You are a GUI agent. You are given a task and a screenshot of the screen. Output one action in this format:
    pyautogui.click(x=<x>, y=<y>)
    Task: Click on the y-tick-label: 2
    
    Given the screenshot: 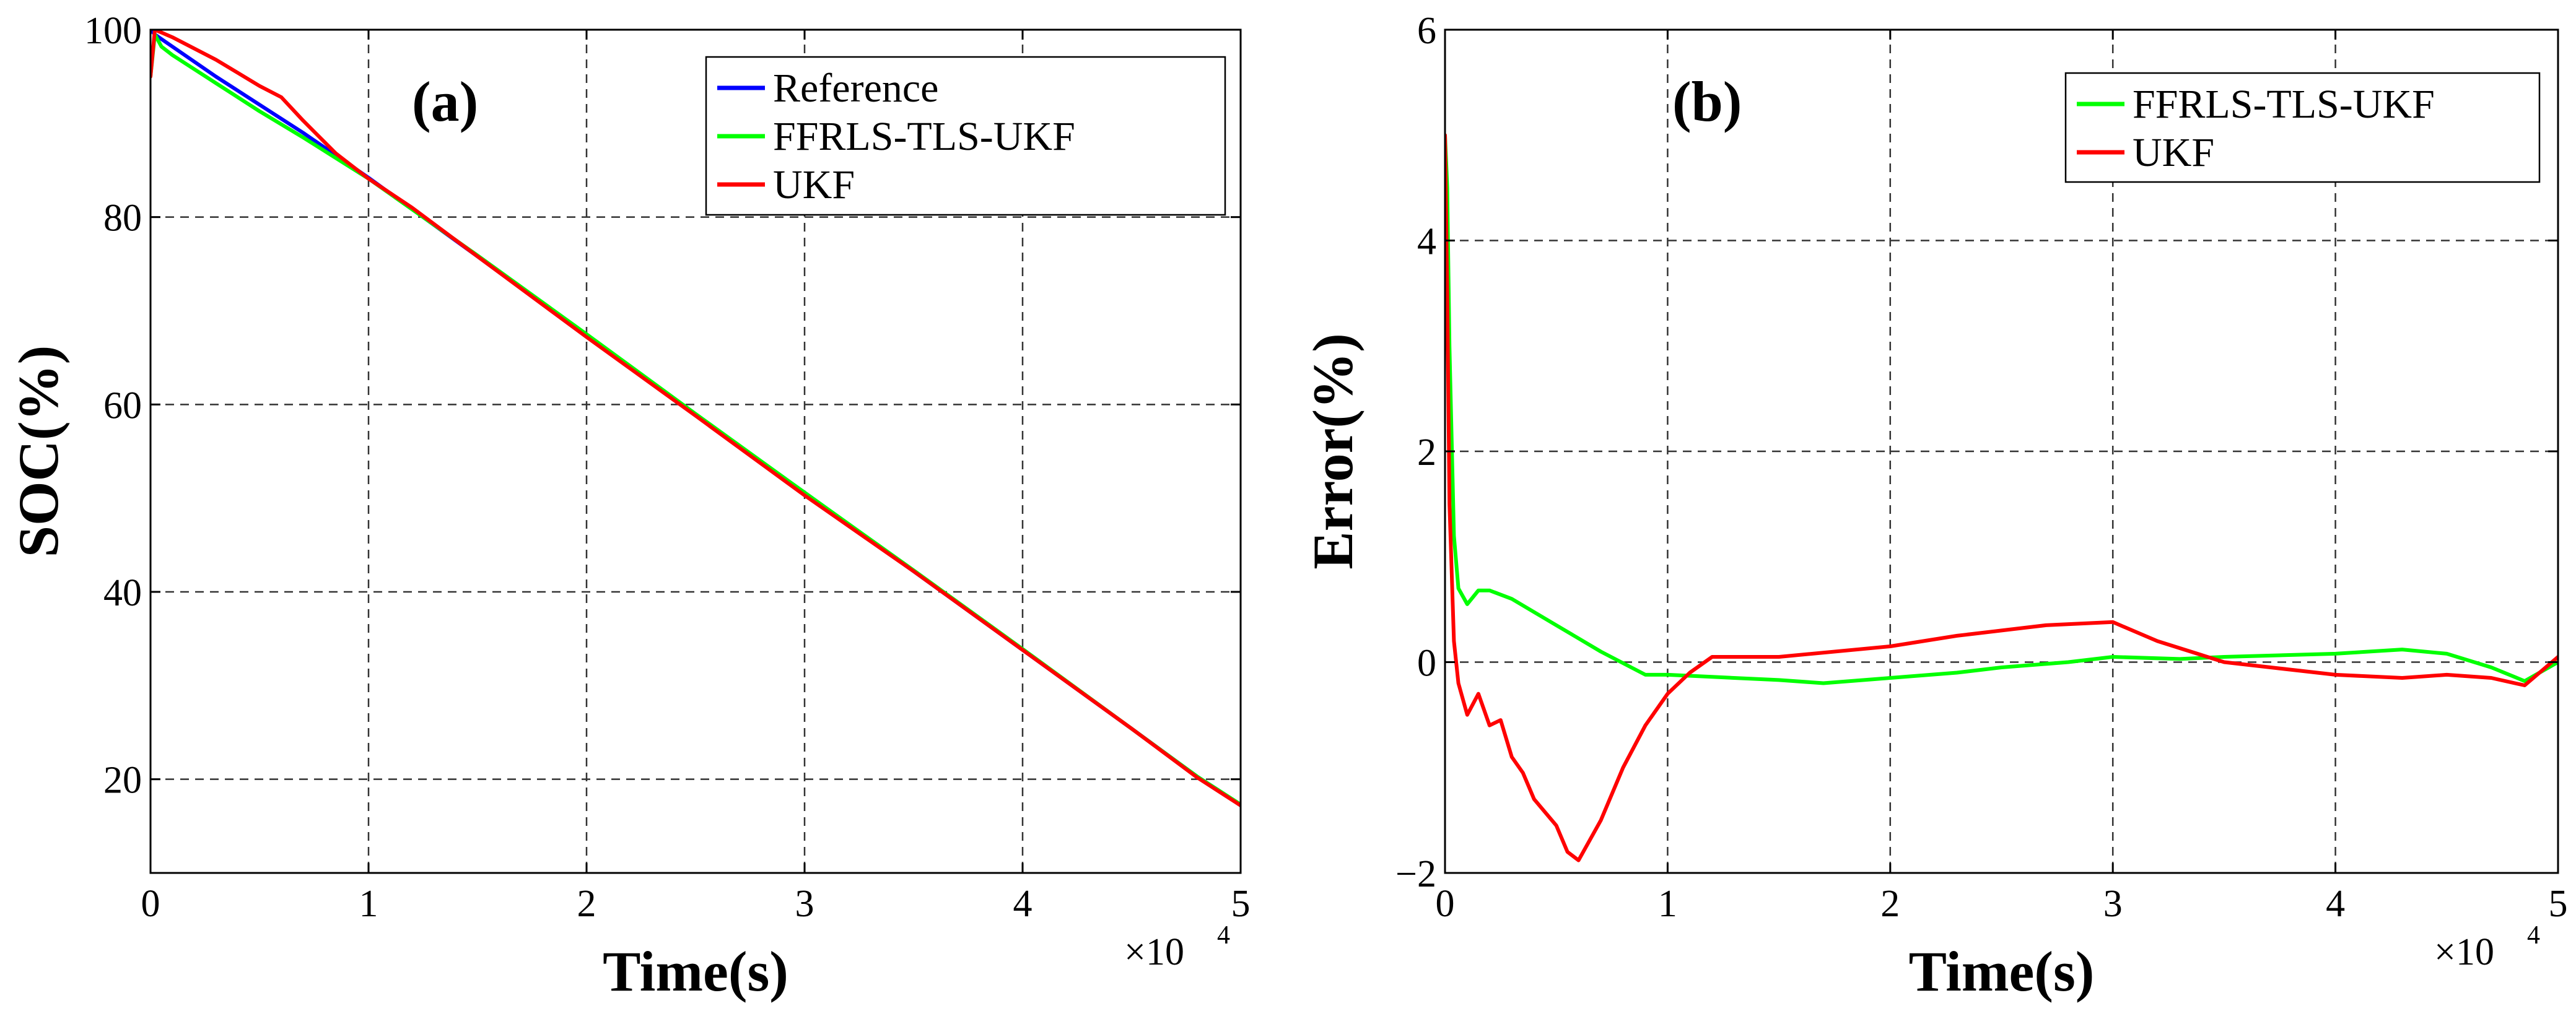 What is the action you would take?
    pyautogui.click(x=1426, y=453)
    